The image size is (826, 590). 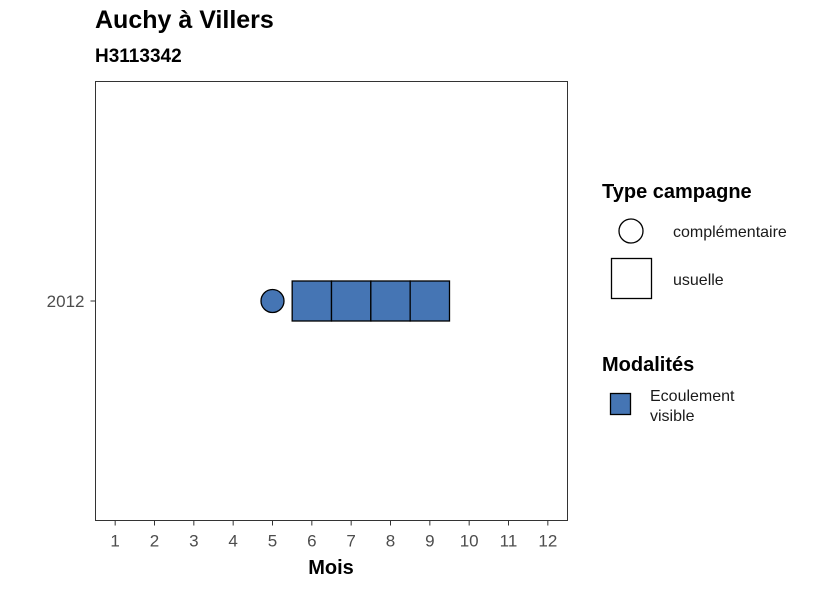 I want to click on x-tick-label: 7, so click(x=350, y=541).